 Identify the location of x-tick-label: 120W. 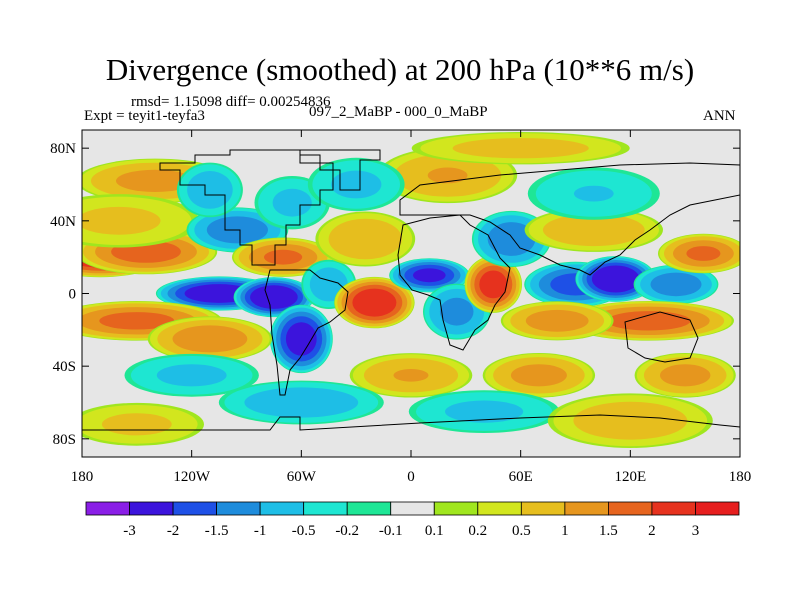
(192, 477).